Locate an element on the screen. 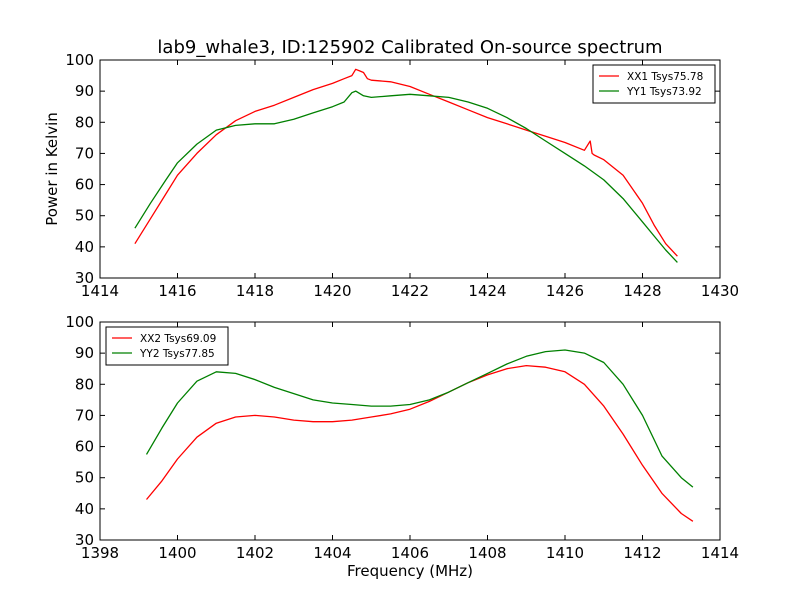  x-tick-label: 1424 is located at coordinates (487, 291).